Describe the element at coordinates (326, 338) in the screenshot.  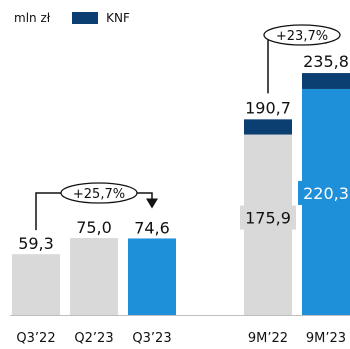
I see `category-label-5: 9M’23` at that location.